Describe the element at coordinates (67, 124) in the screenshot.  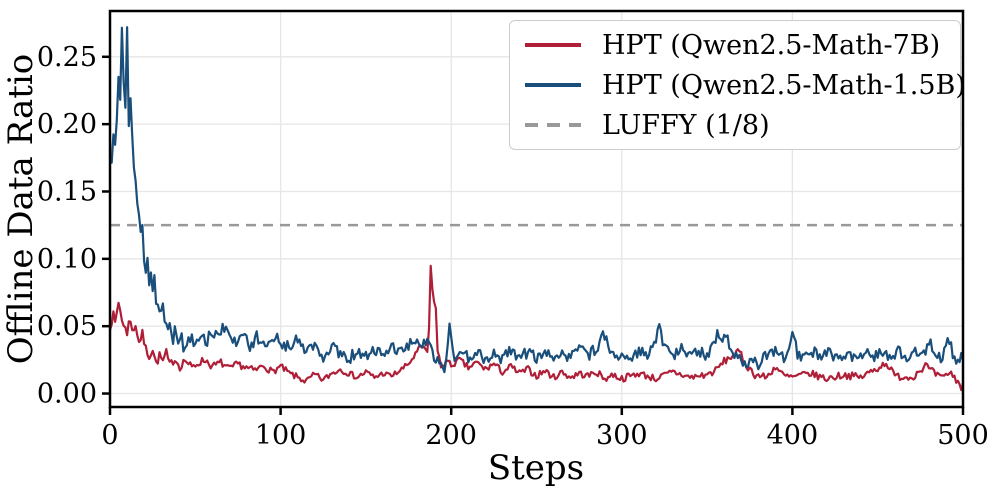
I see `y-tick-label: 0.20` at that location.